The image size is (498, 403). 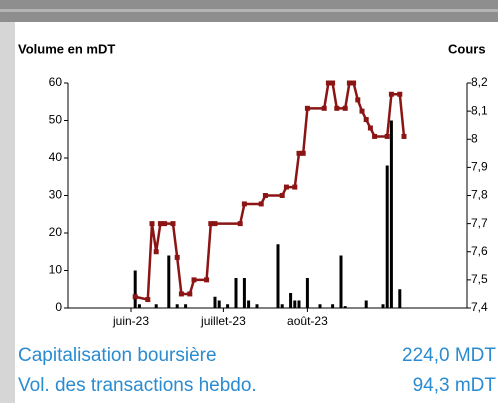 What do you see at coordinates (58, 307) in the screenshot?
I see `y-tick-label: 0` at bounding box center [58, 307].